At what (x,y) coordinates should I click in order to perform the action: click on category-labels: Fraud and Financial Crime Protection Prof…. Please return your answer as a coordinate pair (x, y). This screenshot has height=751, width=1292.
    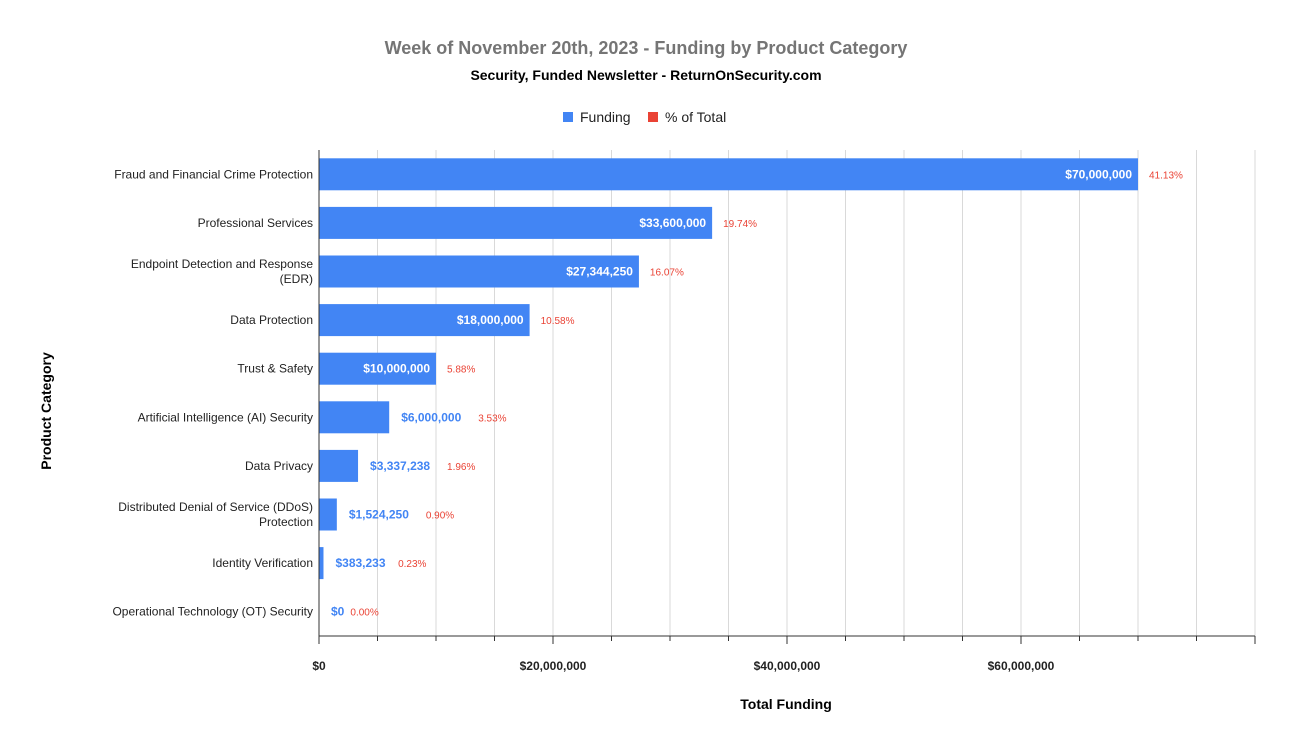
    Looking at the image, I should click on (212, 392).